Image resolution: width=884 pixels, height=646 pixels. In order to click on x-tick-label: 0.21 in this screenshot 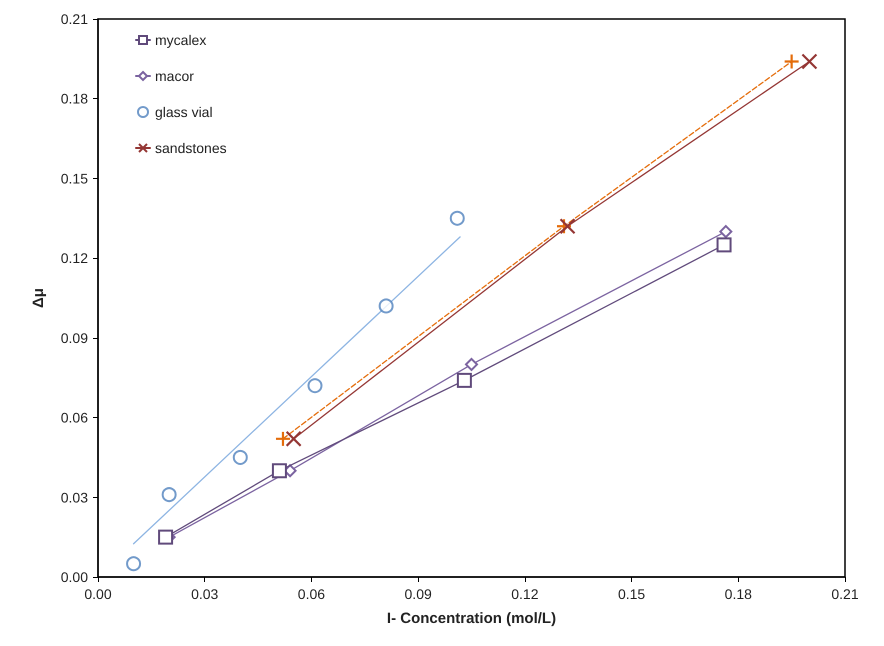, I will do `click(845, 594)`.